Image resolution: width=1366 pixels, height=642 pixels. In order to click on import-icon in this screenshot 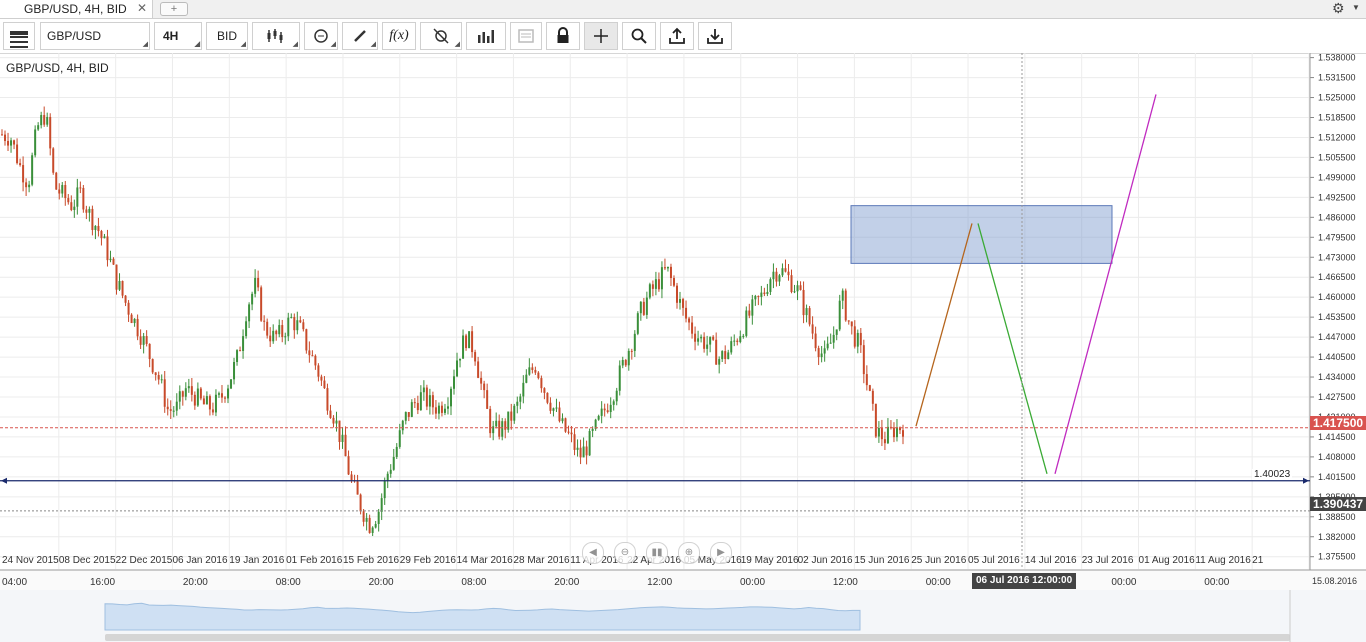, I will do `click(715, 36)`.